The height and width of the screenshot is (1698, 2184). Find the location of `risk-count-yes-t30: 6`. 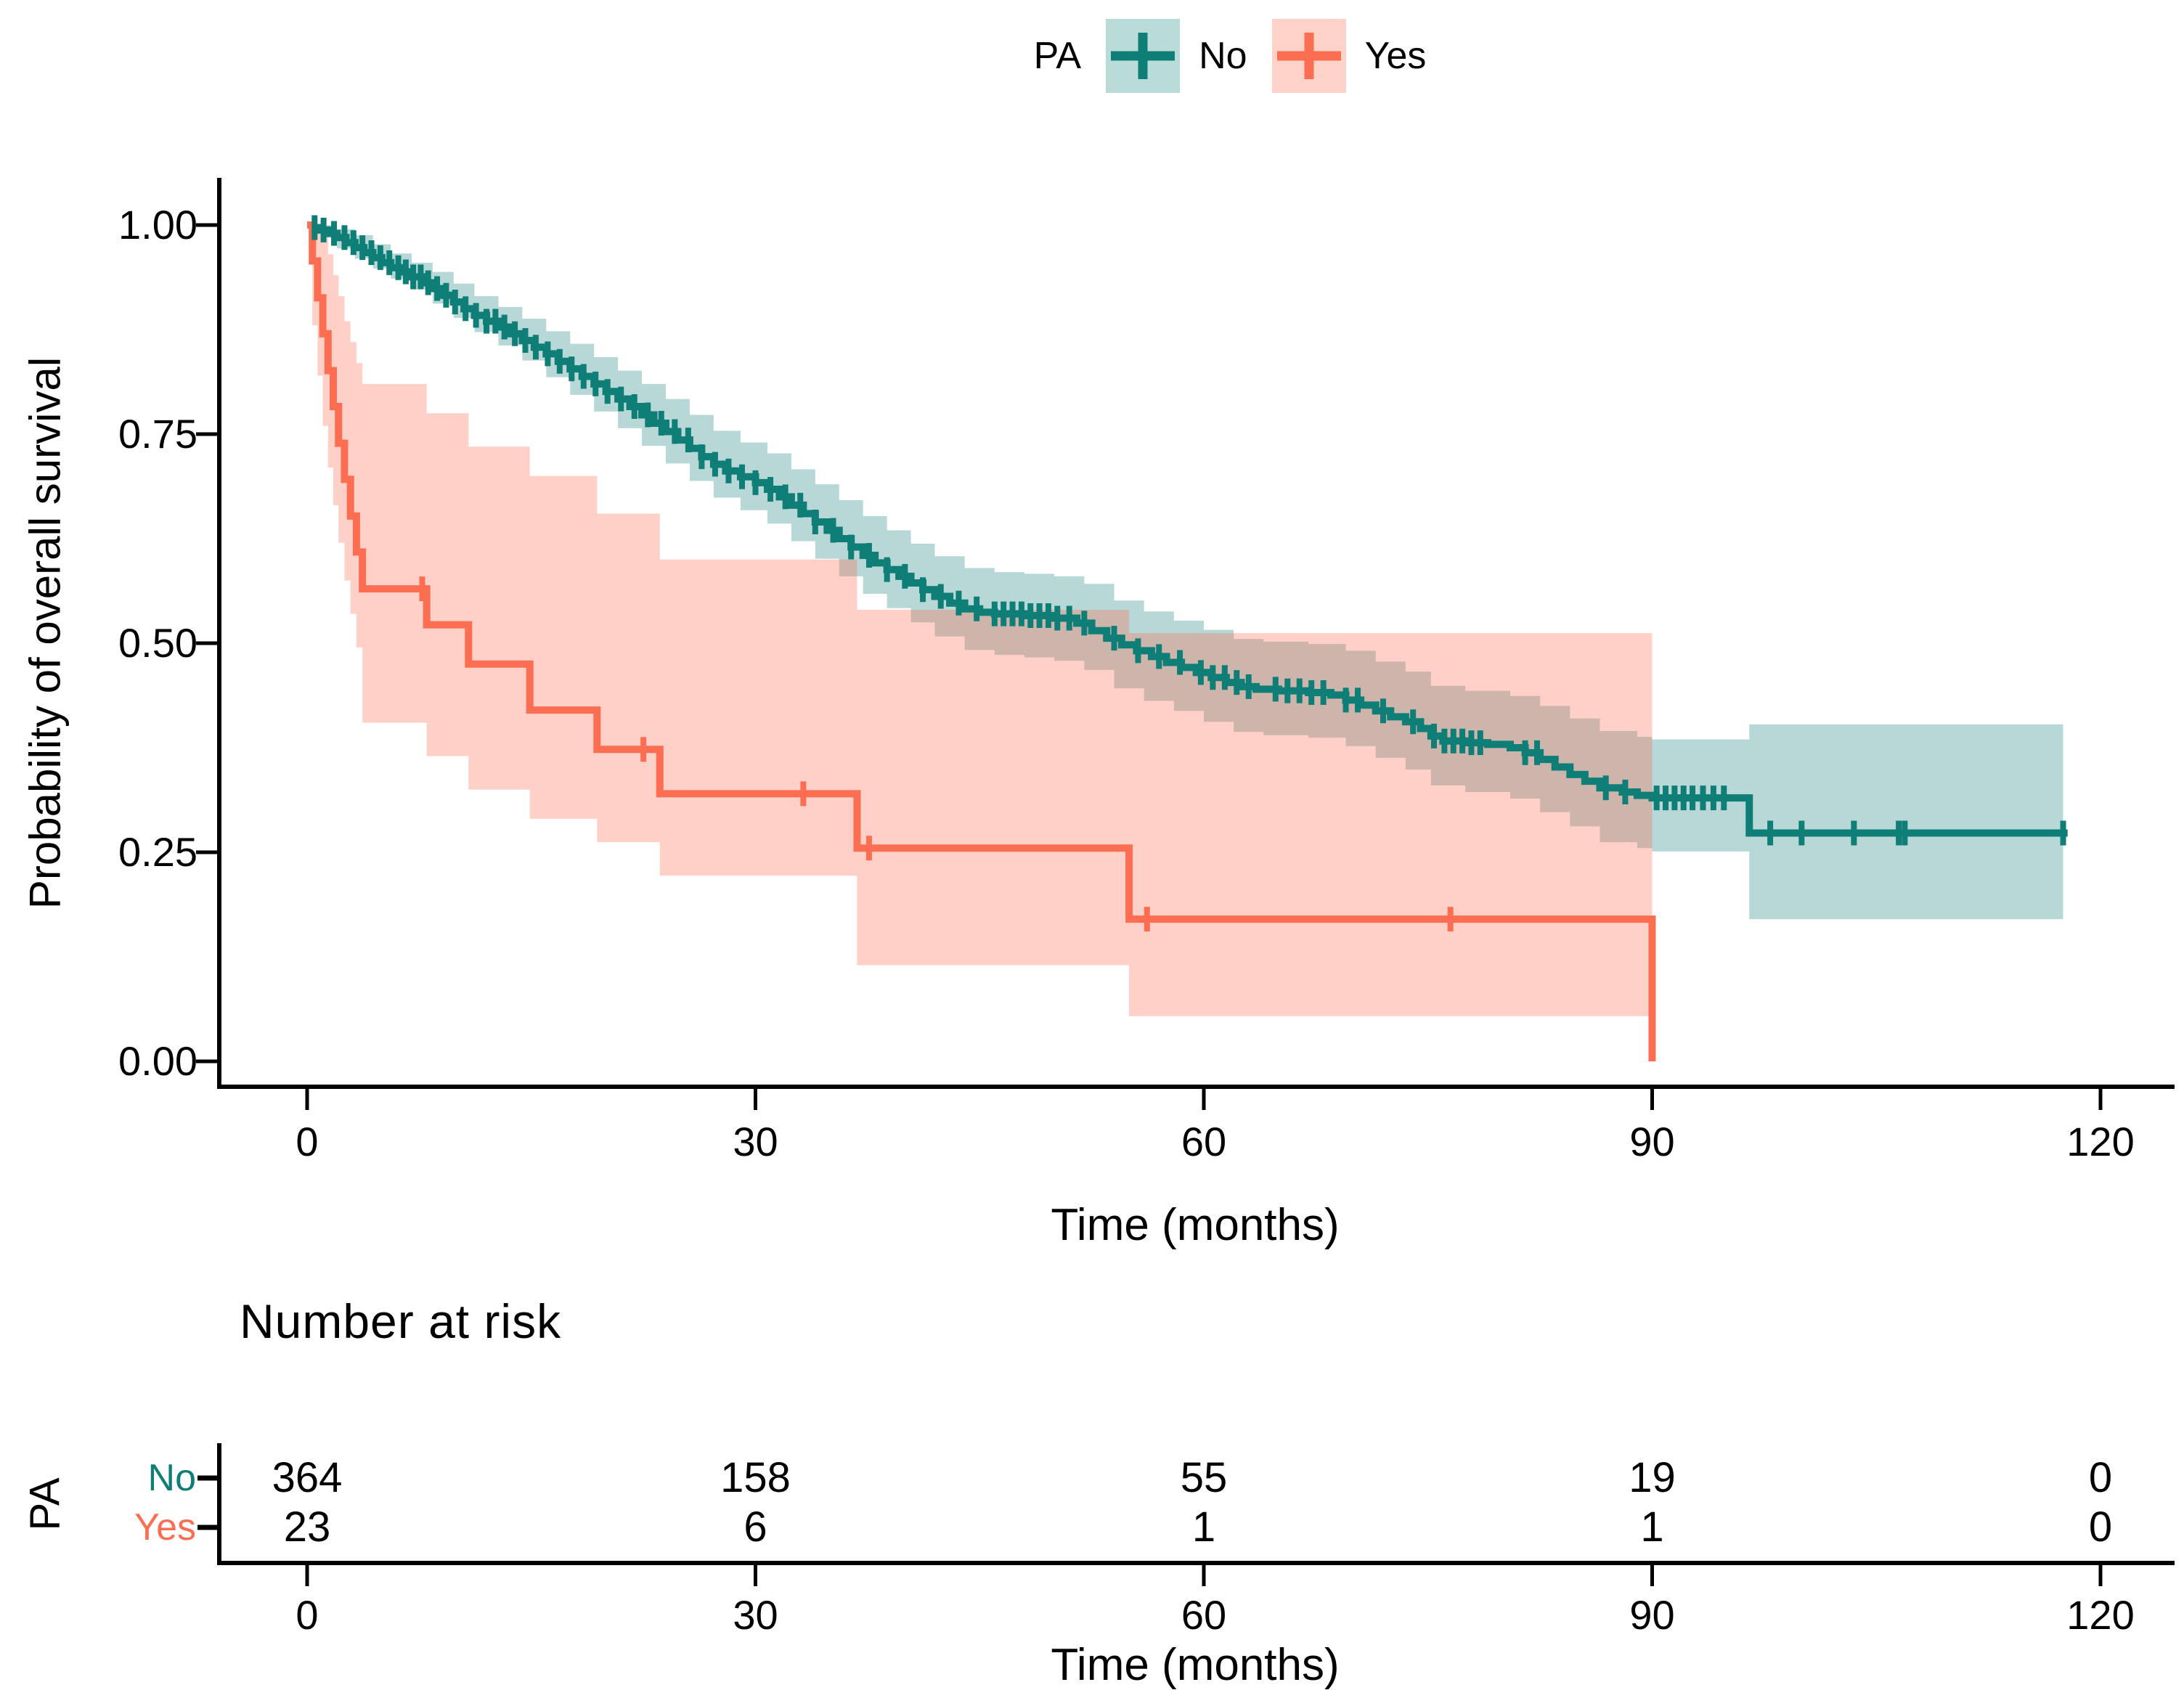

risk-count-yes-t30: 6 is located at coordinates (755, 1527).